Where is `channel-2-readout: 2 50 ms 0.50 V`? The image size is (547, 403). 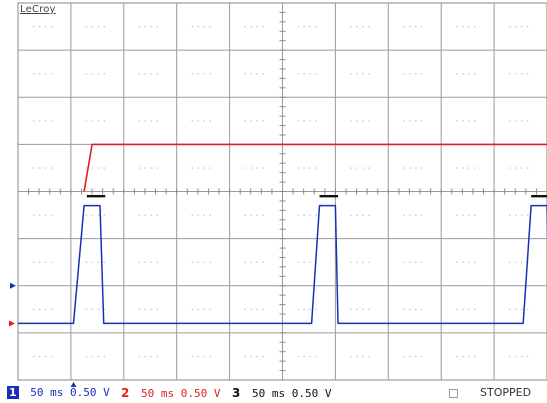
channel-2-readout: 2 50 ms 0.50 V is located at coordinates (170, 393).